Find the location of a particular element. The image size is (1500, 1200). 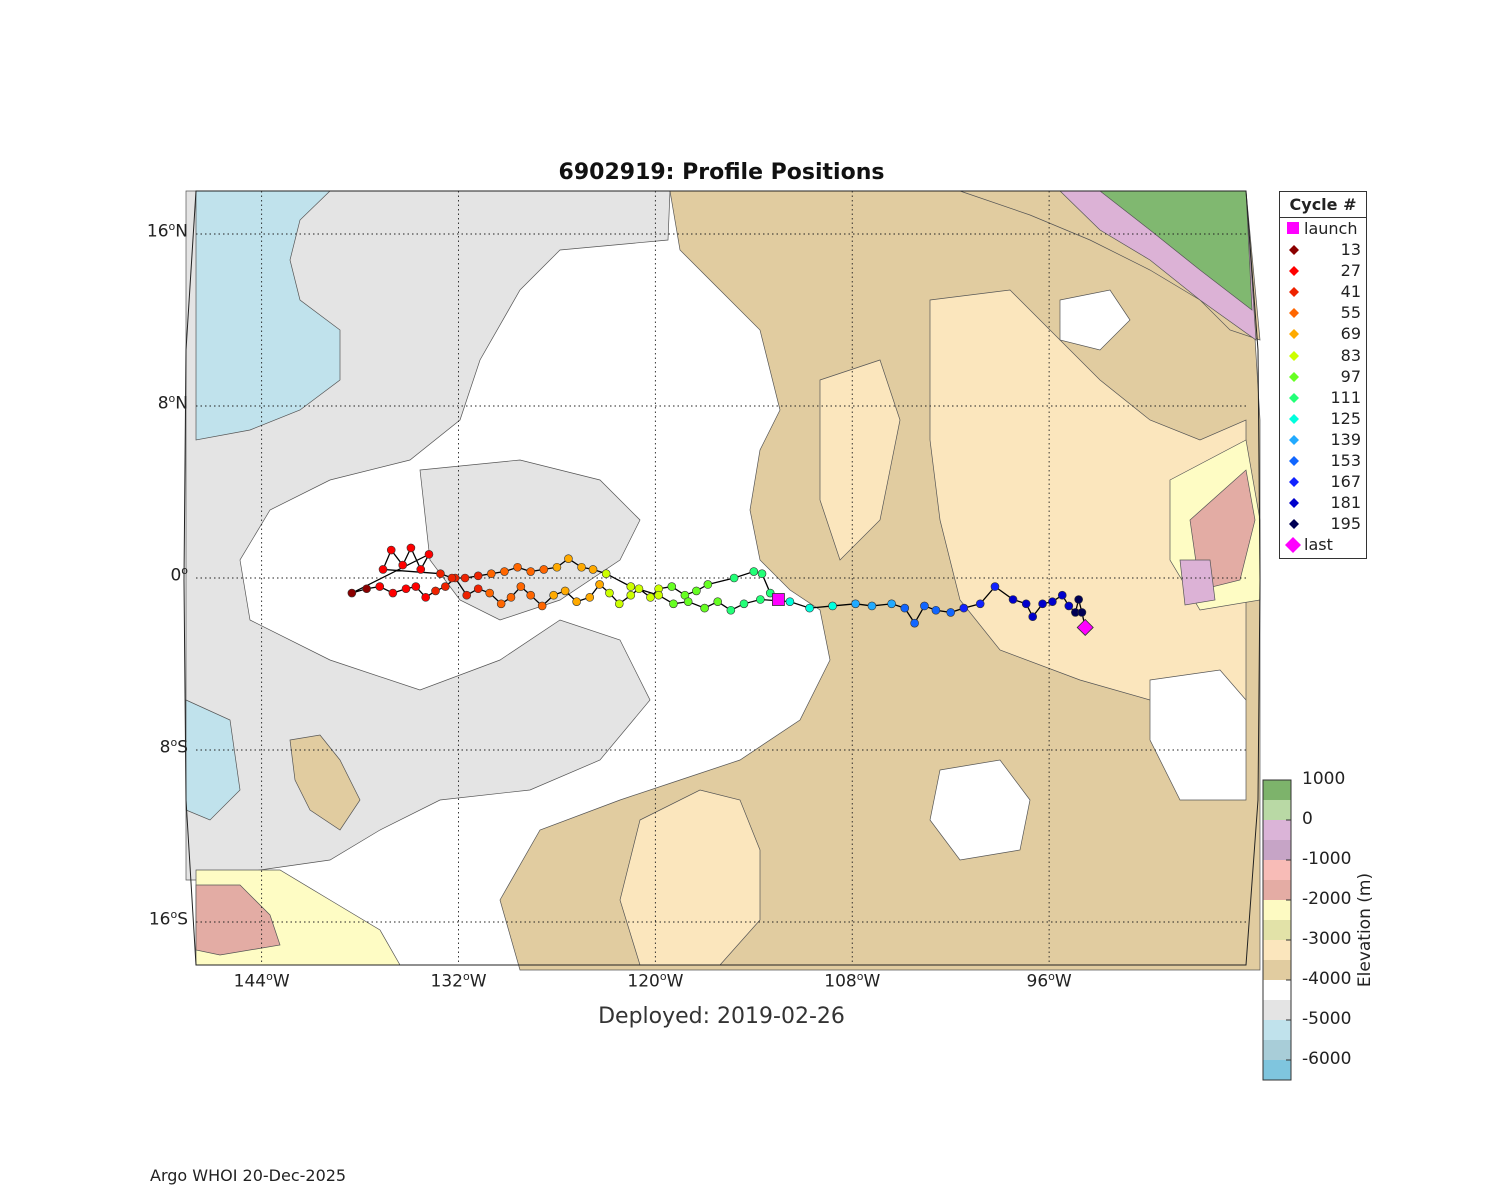

colorbar-frame is located at coordinates (1277, 930).